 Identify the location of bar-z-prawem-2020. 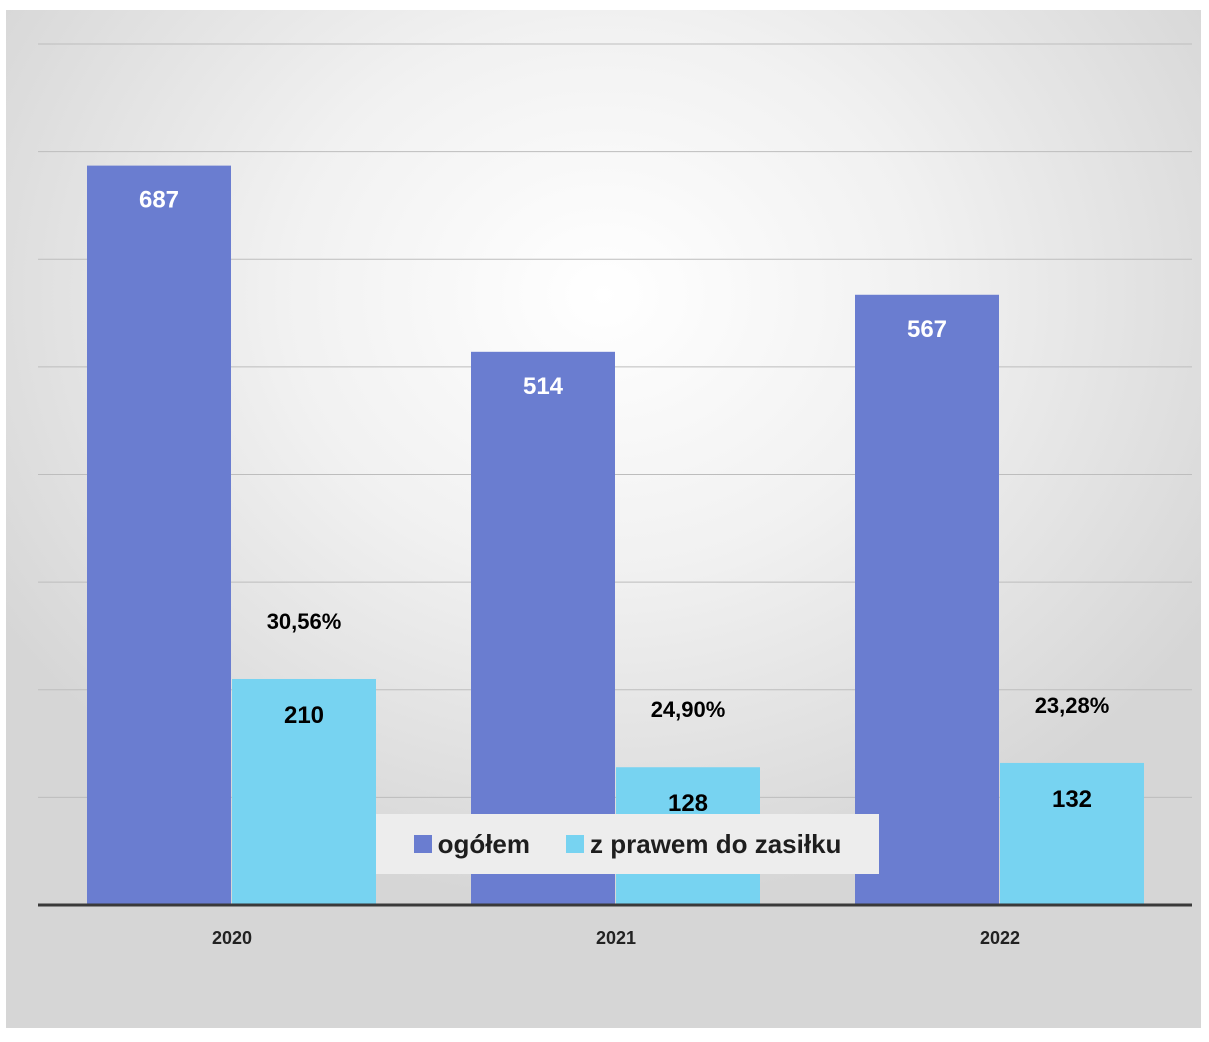
(304, 791).